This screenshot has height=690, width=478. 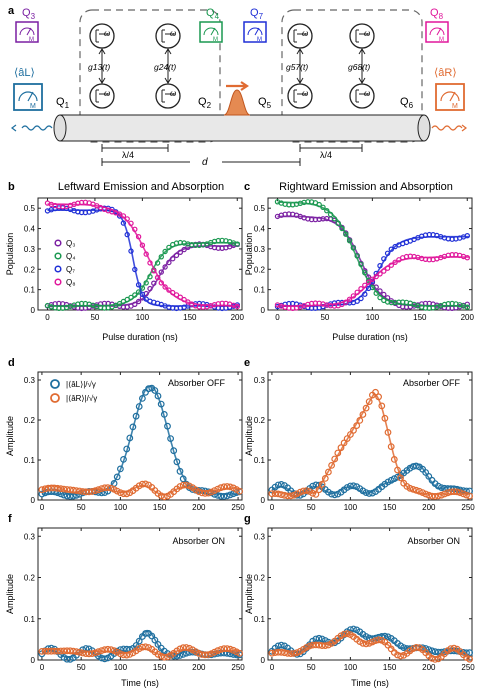 What do you see at coordinates (30, 249) in the screenshot?
I see `y-tick-label-b: 0.3` at bounding box center [30, 249].